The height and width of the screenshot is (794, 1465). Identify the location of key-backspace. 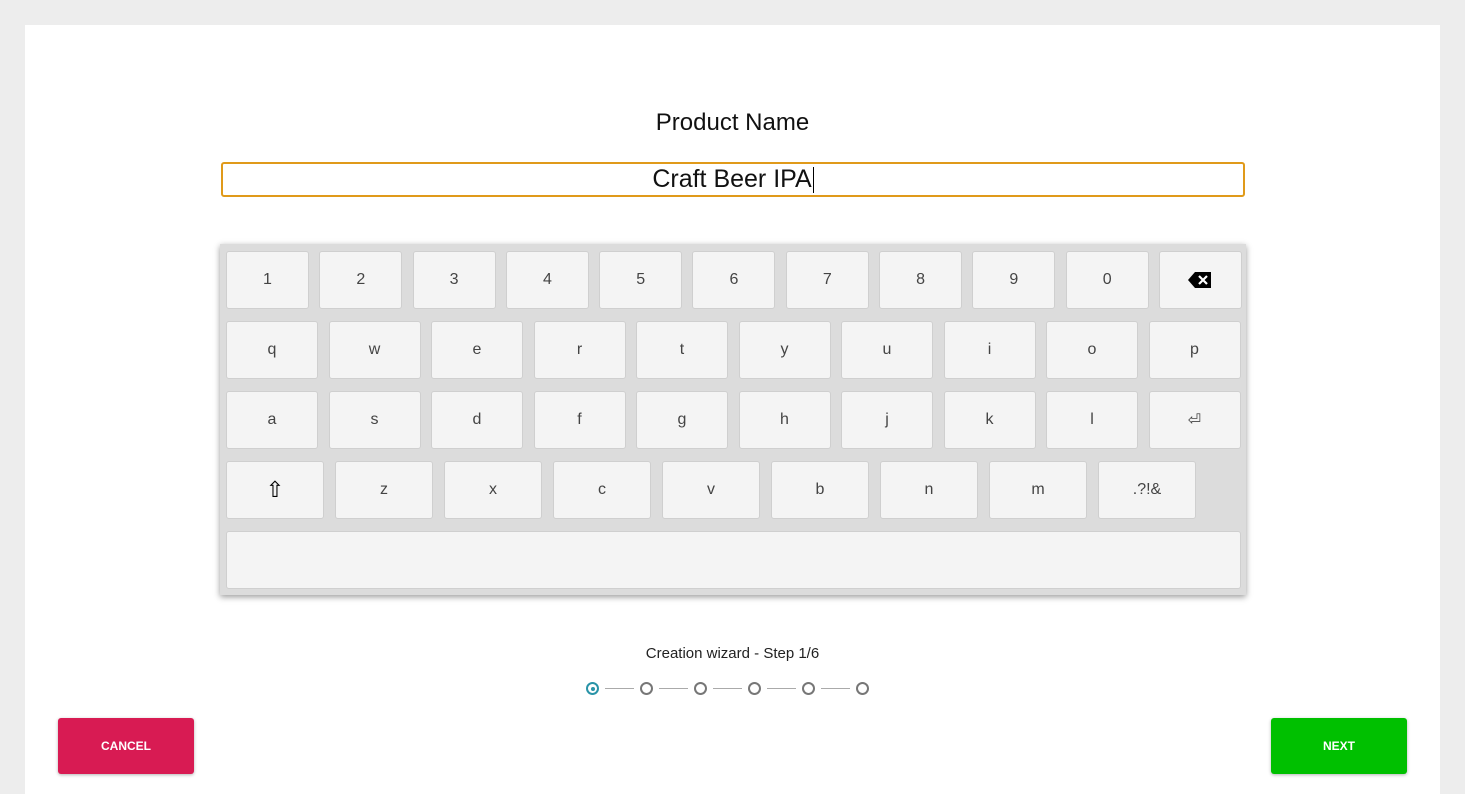
(1200, 280).